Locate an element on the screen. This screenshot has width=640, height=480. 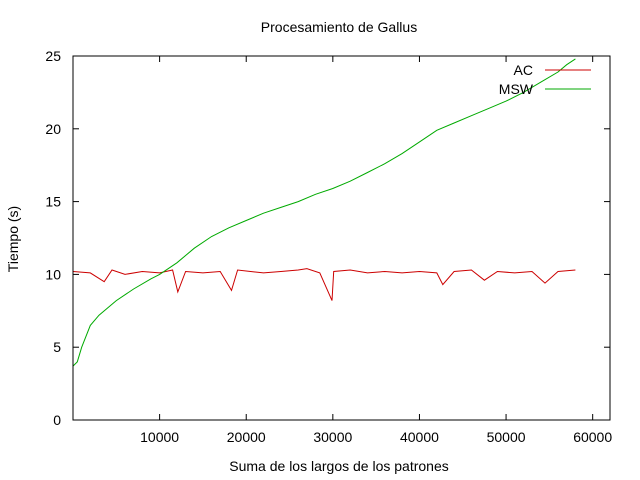
y-tick-label: 25 is located at coordinates (53, 56).